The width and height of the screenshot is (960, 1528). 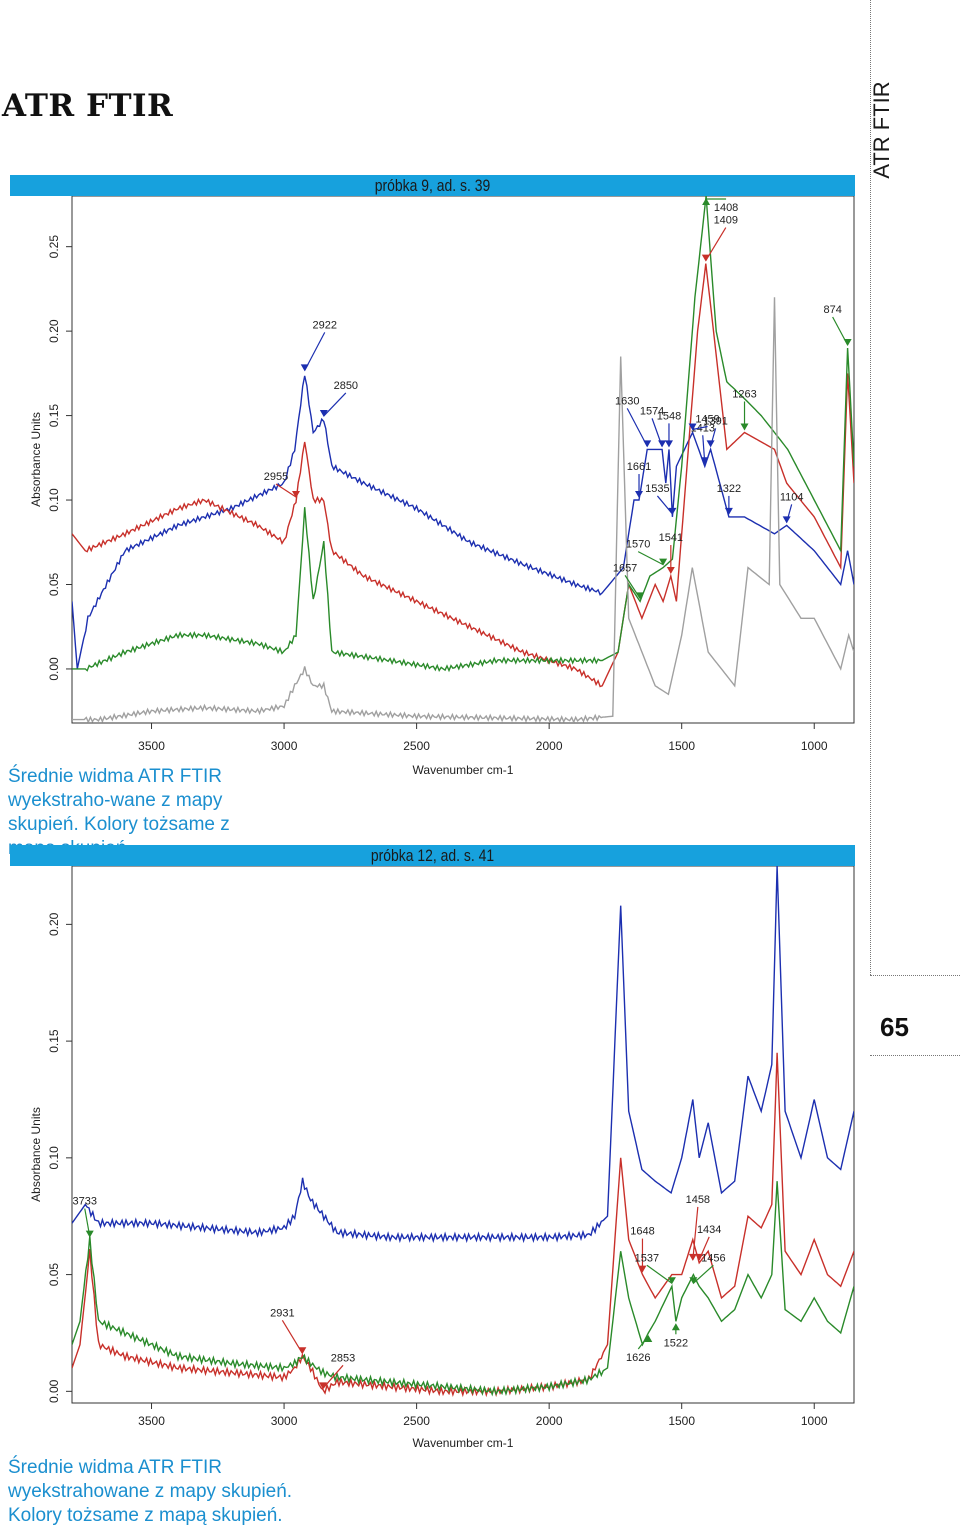 I want to click on divider-bottom, so click(x=915, y=1055).